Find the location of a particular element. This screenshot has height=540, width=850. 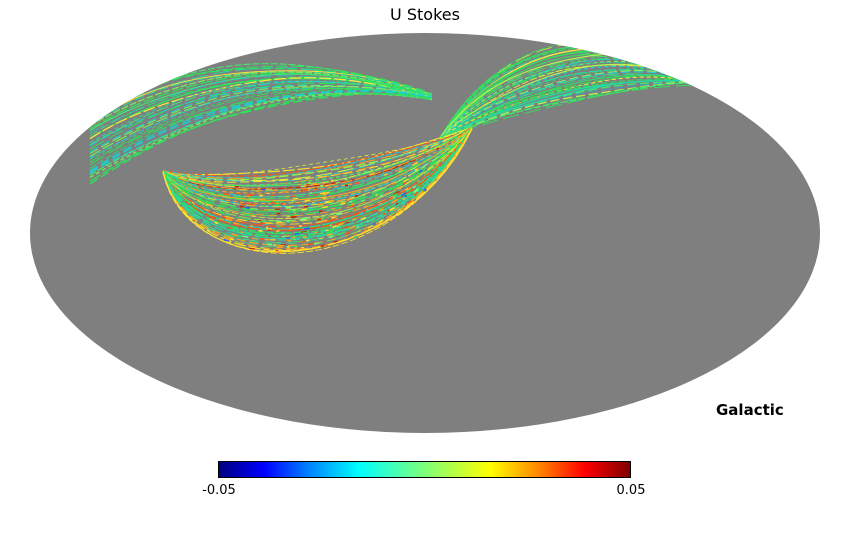

colorbar-min-label: -0.05 is located at coordinates (219, 490).